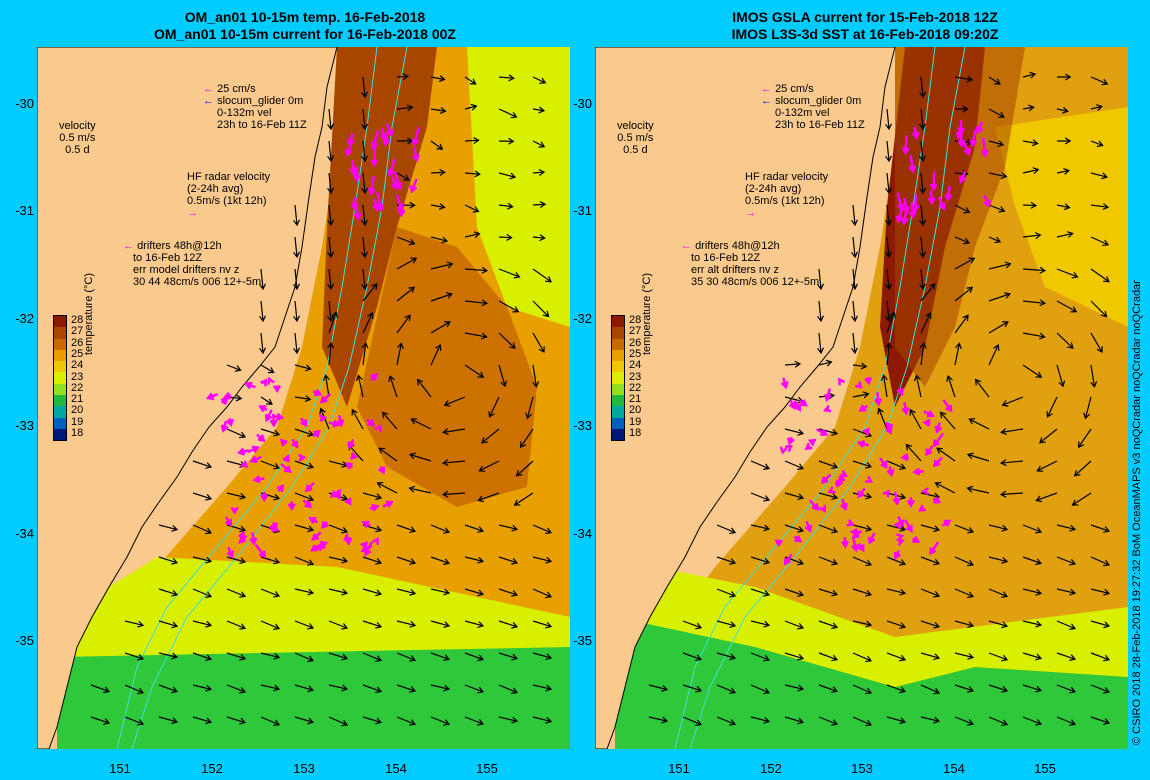 The height and width of the screenshot is (780, 1150). I want to click on colorbar-label: 28, so click(635, 320).